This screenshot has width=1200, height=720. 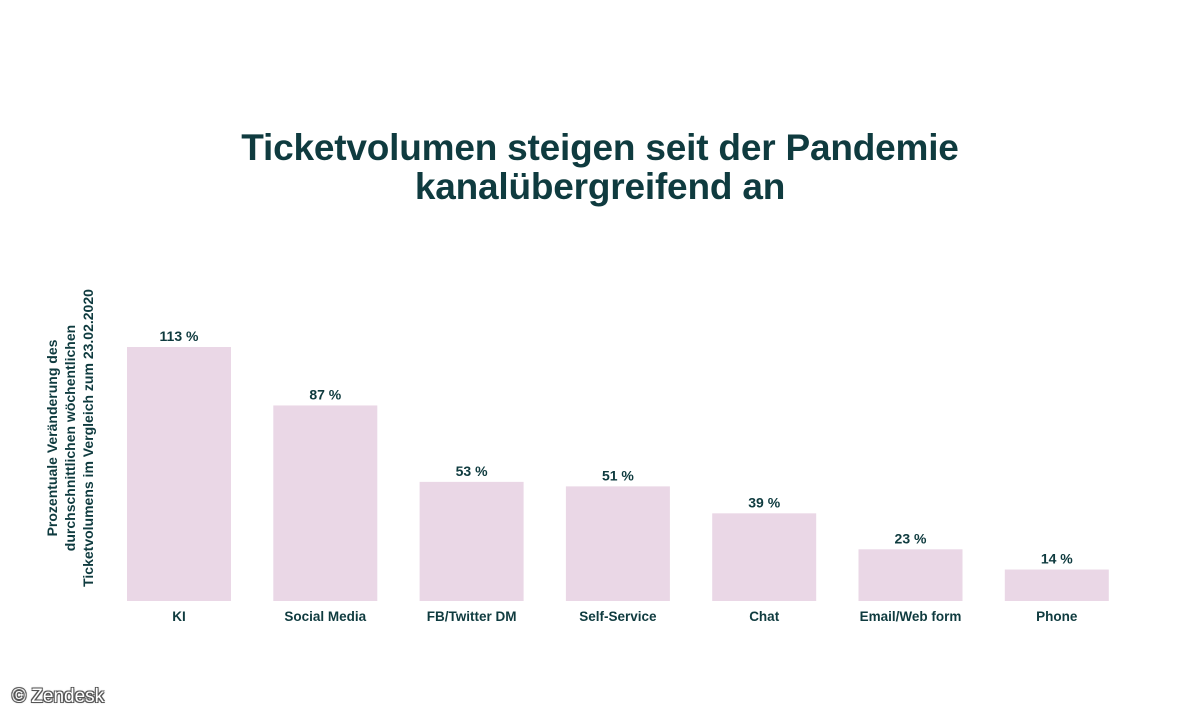 I want to click on bar-value-label-7: 14 %, so click(x=1057, y=559).